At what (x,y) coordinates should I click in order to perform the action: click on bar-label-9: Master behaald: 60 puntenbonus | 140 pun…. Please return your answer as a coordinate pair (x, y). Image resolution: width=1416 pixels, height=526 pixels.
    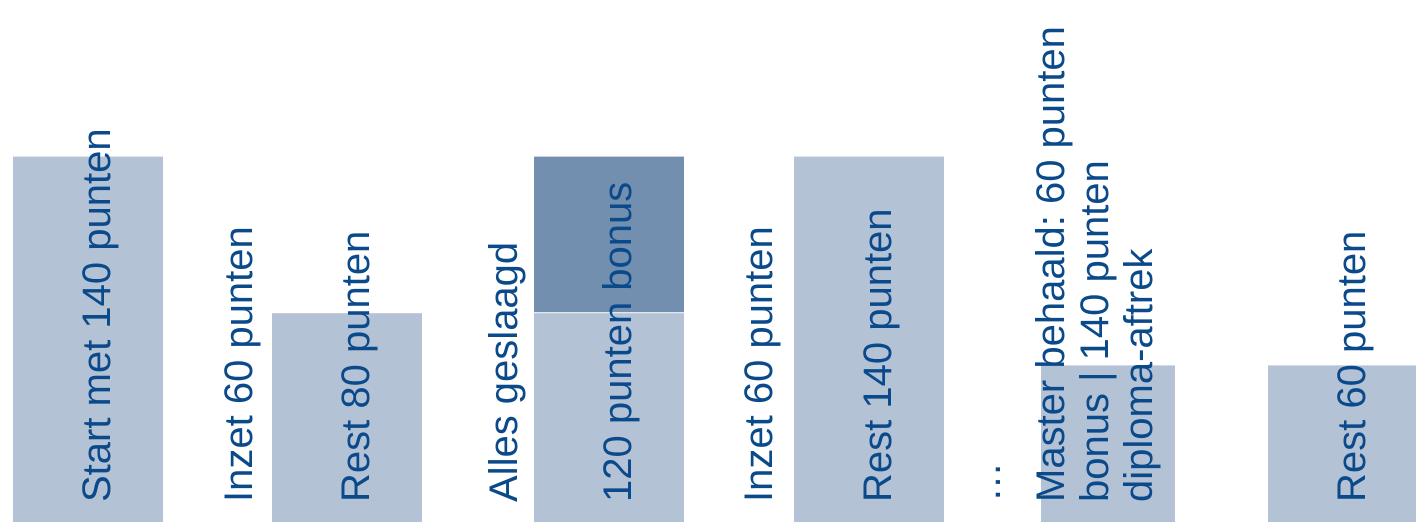
    Looking at the image, I should click on (1095, 264).